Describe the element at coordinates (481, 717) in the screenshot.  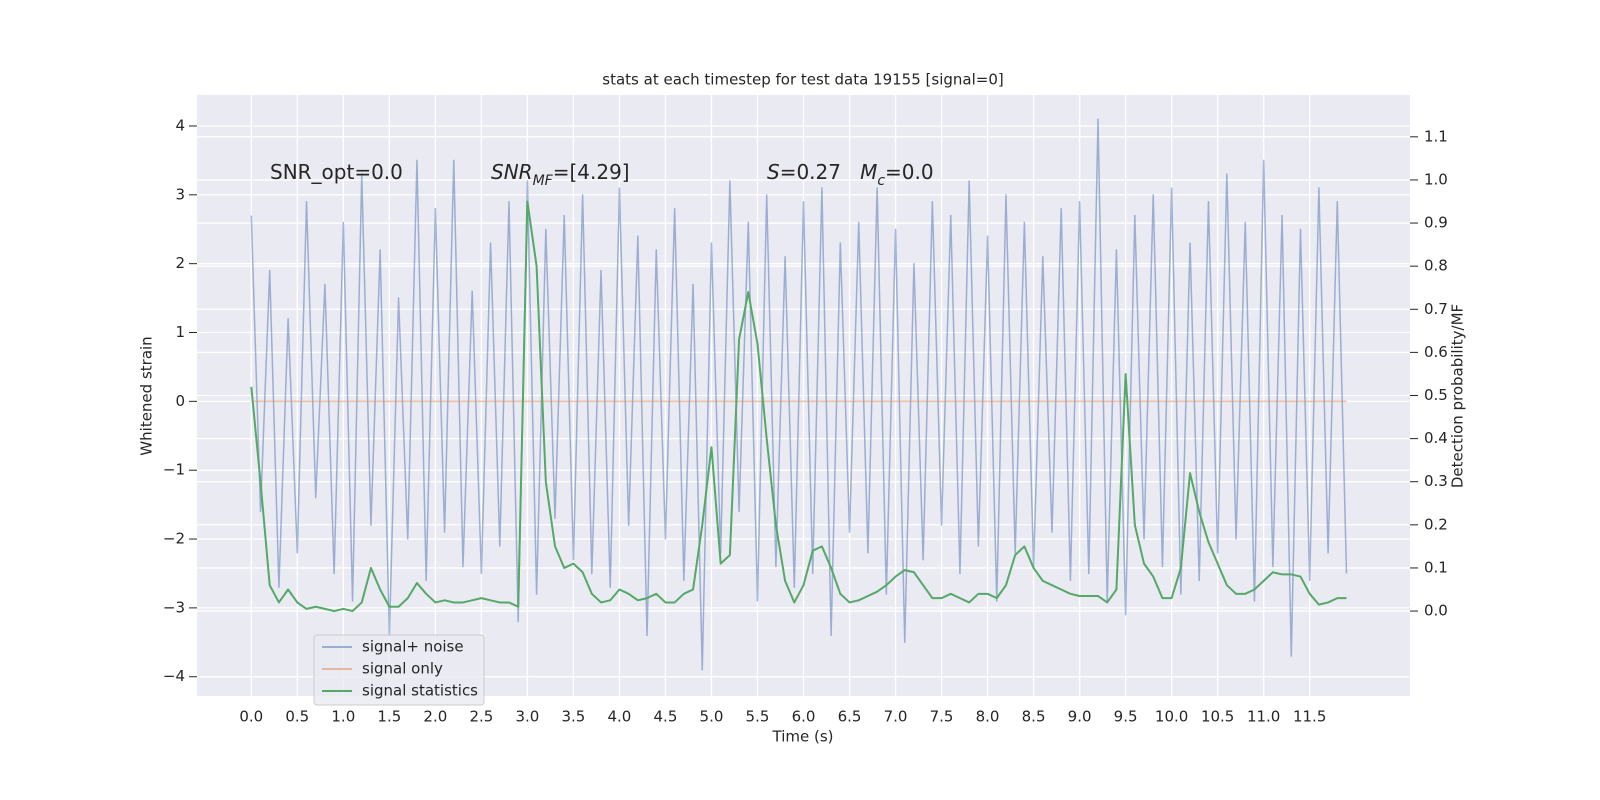
I see `x-tick-label: 2.5` at that location.